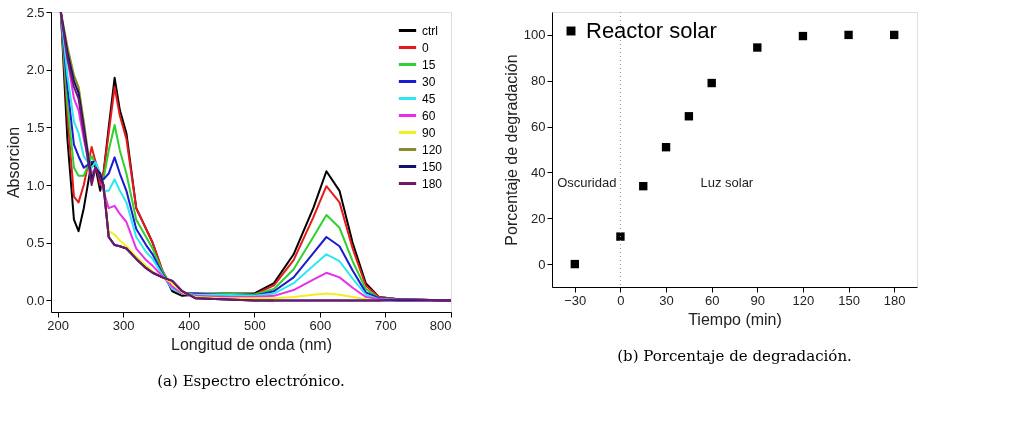 The width and height of the screenshot is (1021, 422). What do you see at coordinates (189, 325) in the screenshot?
I see `x-tick-label: 400` at bounding box center [189, 325].